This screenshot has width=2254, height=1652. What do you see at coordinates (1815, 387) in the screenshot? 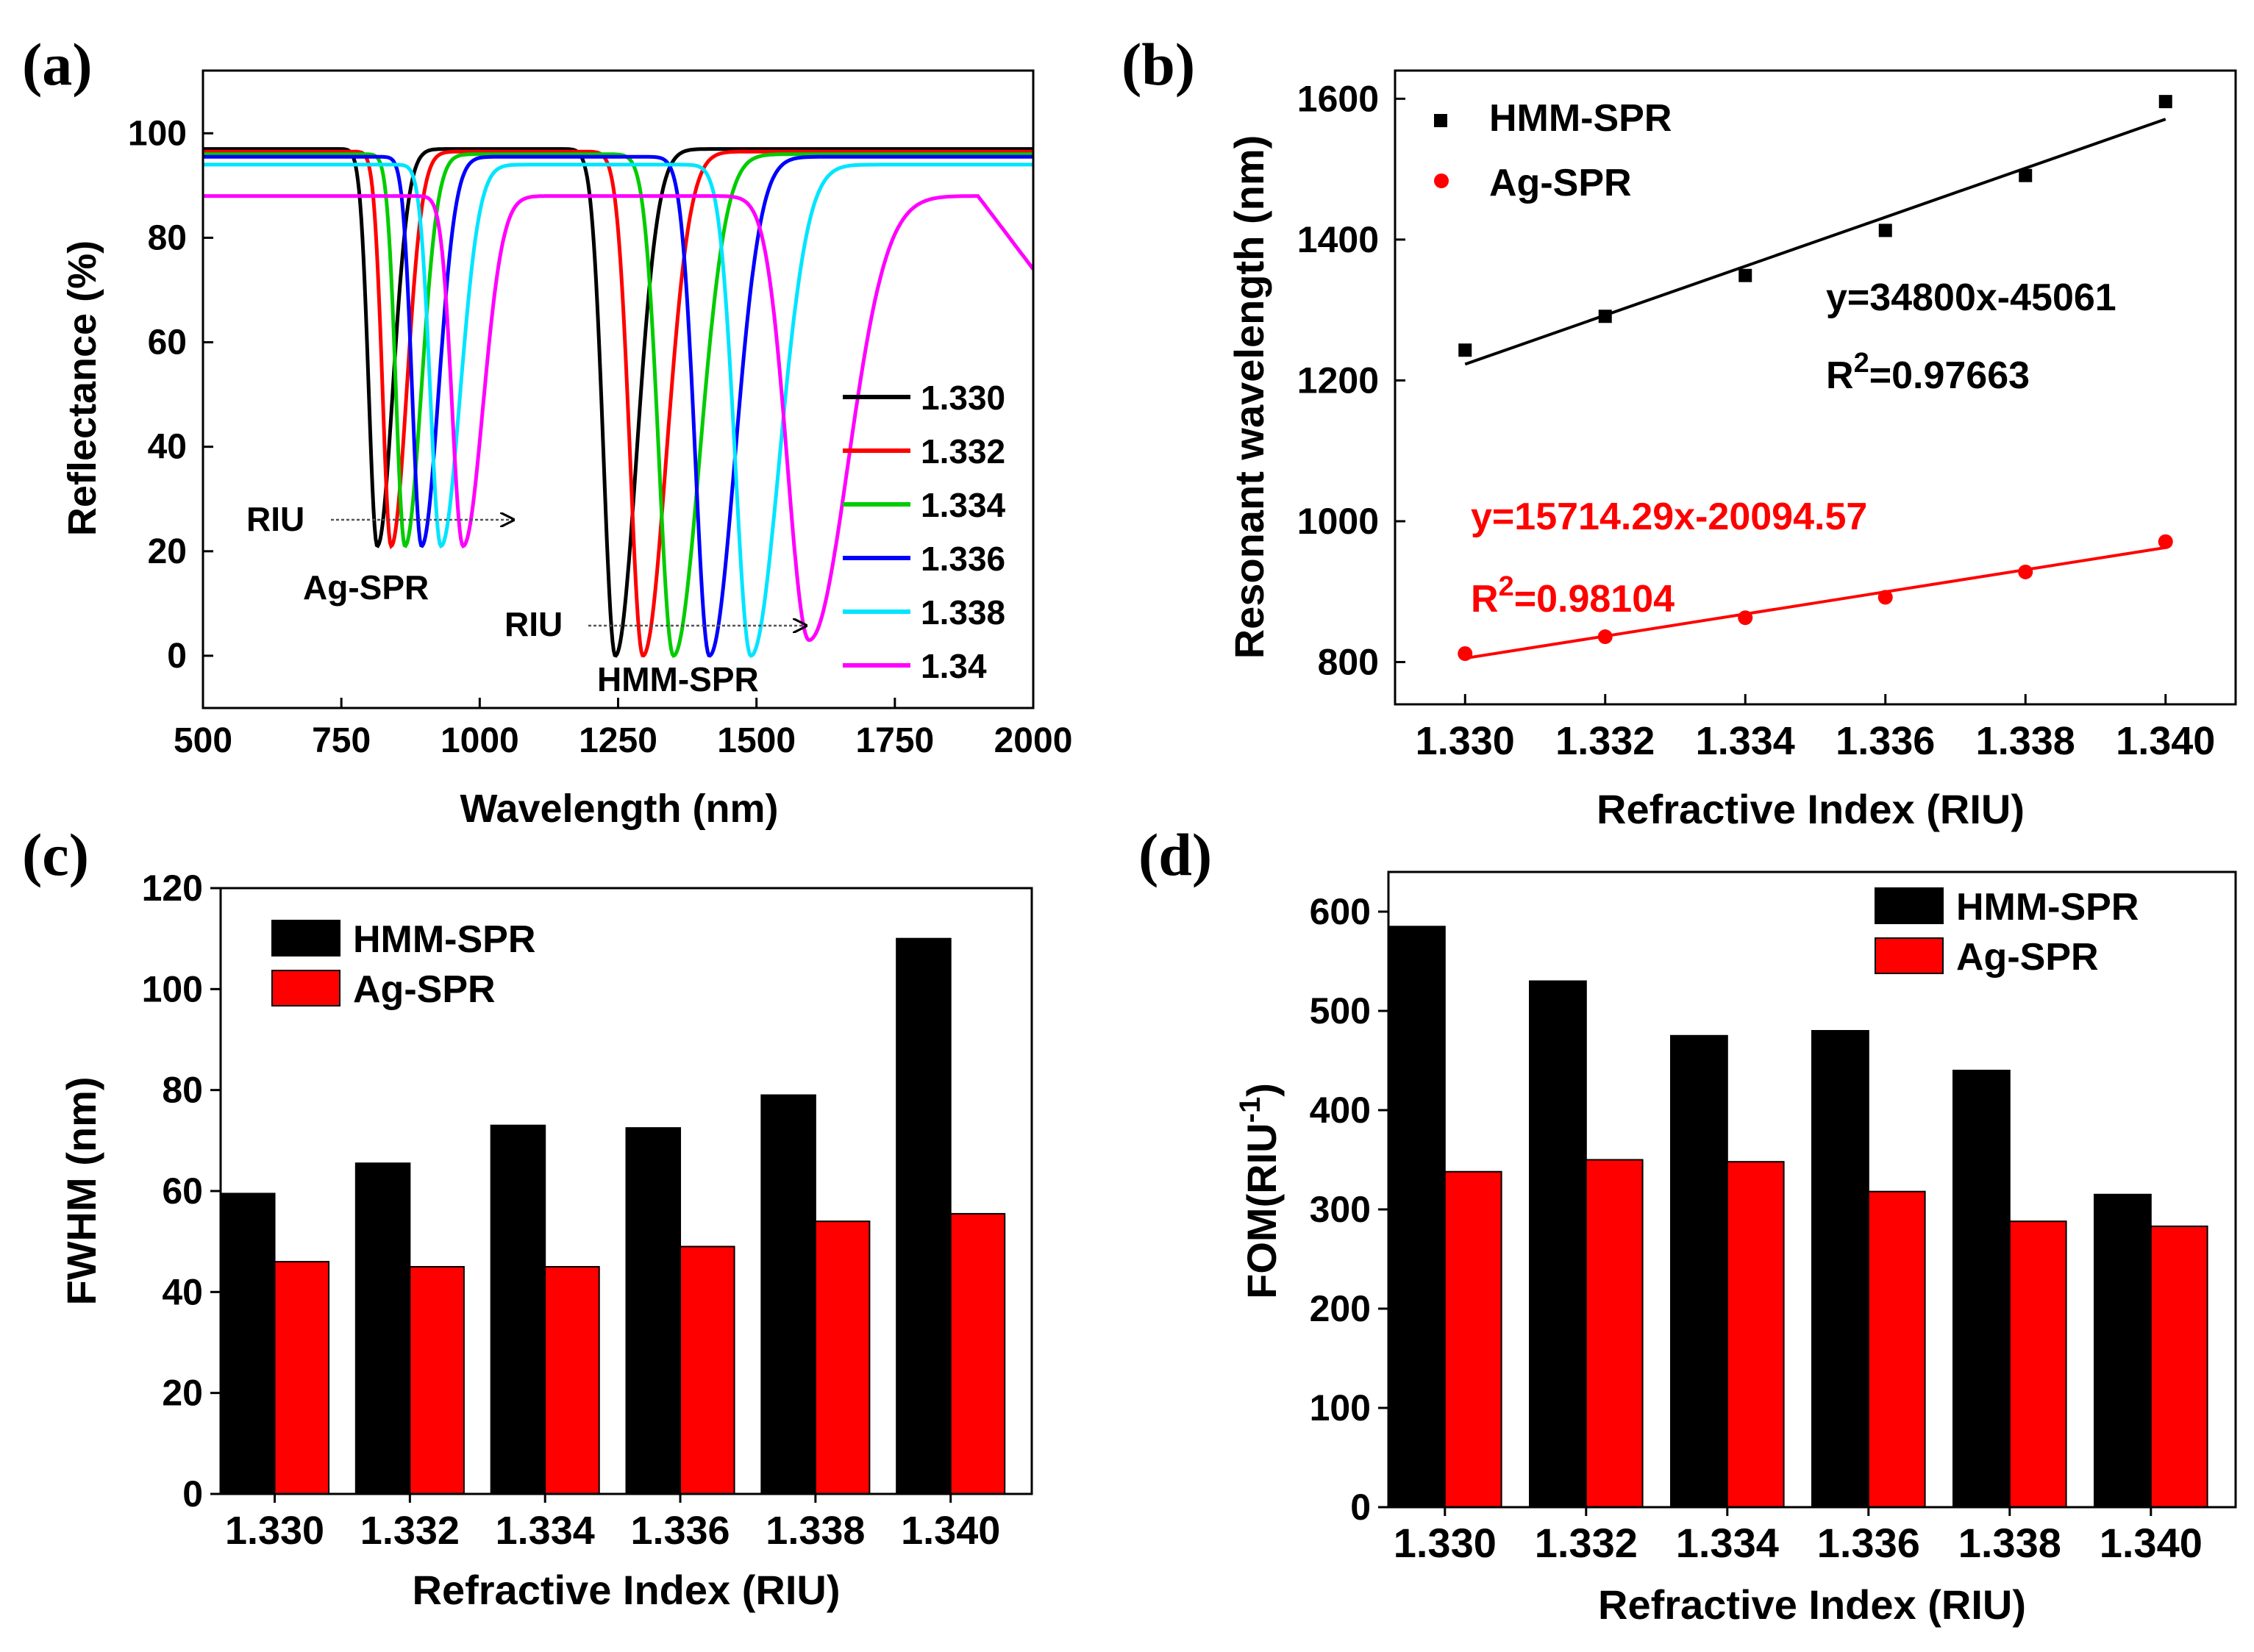
I see `plot-frame-b` at bounding box center [1815, 387].